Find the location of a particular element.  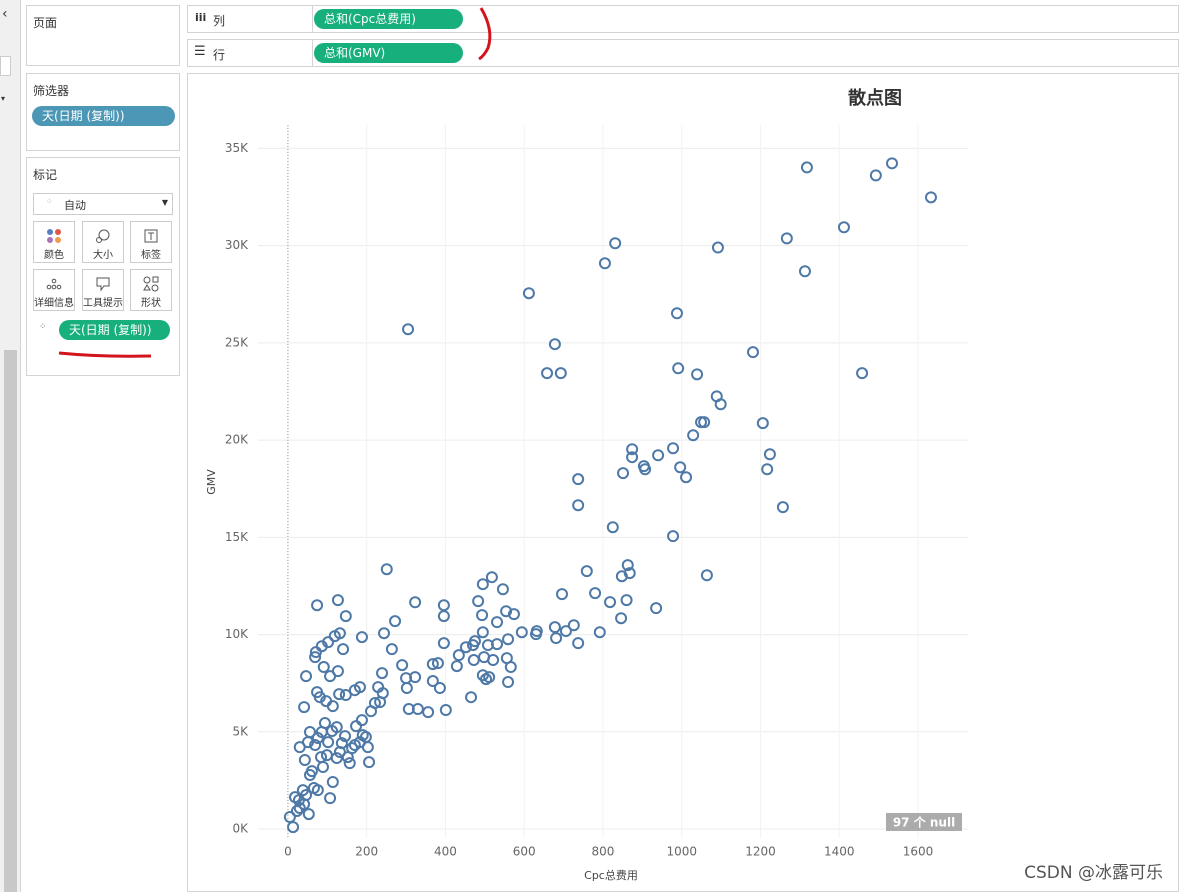

mark-type: 自动 is located at coordinates (75, 205).